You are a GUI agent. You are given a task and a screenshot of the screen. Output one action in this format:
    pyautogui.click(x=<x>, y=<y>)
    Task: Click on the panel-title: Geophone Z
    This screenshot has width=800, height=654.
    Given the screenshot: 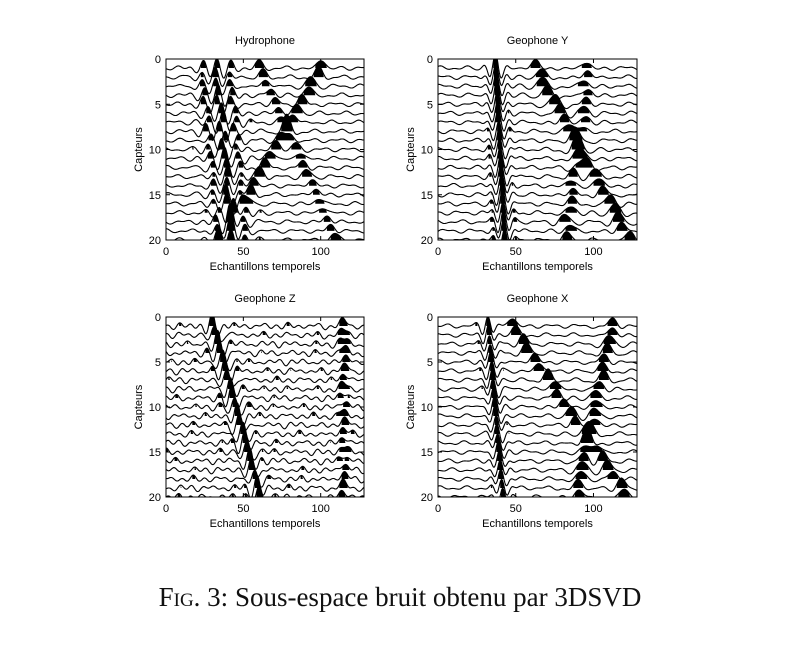 What is the action you would take?
    pyautogui.click(x=264, y=299)
    